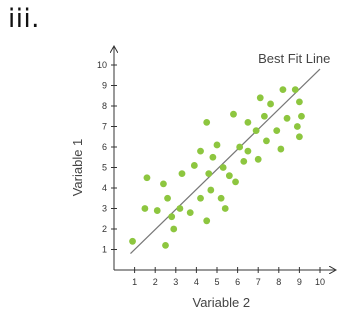  What do you see at coordinates (237, 282) in the screenshot?
I see `x-tick-label: 6` at bounding box center [237, 282].